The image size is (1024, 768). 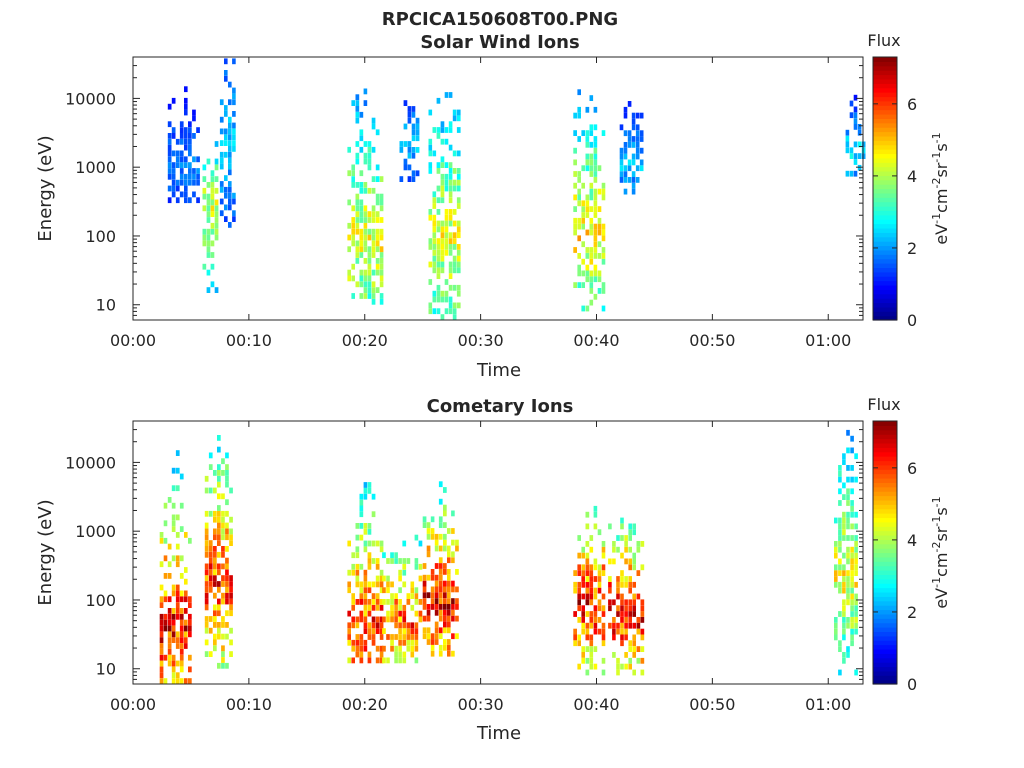 What do you see at coordinates (883, 404) in the screenshot?
I see `colorbar-title: Flux` at bounding box center [883, 404].